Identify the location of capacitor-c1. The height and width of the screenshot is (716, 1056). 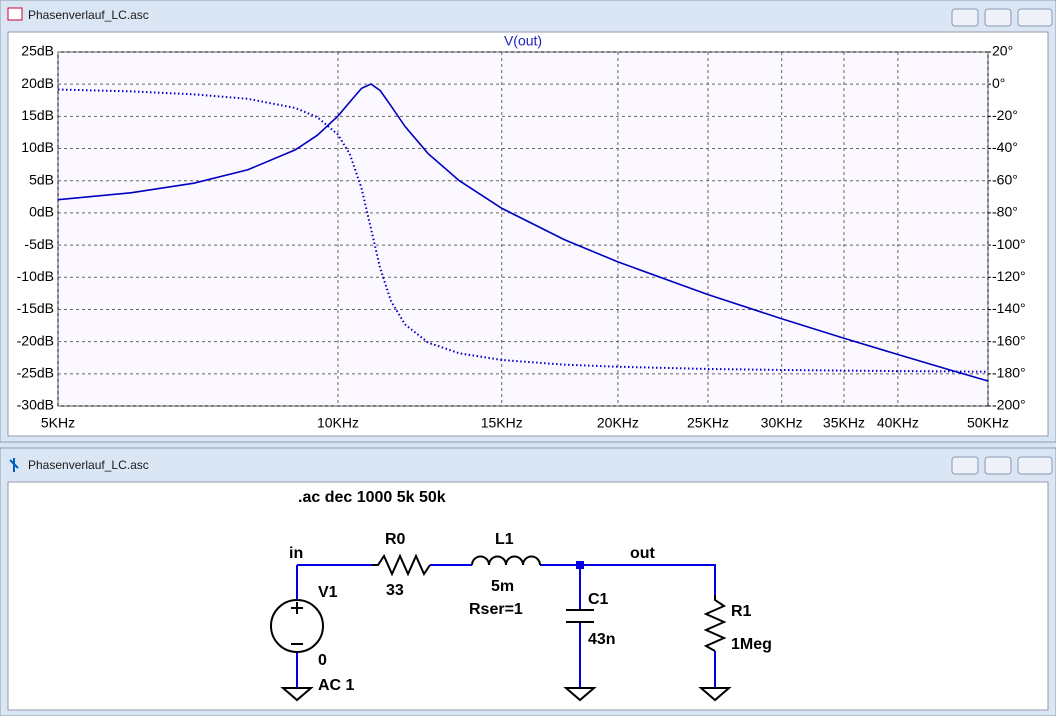
(580, 616).